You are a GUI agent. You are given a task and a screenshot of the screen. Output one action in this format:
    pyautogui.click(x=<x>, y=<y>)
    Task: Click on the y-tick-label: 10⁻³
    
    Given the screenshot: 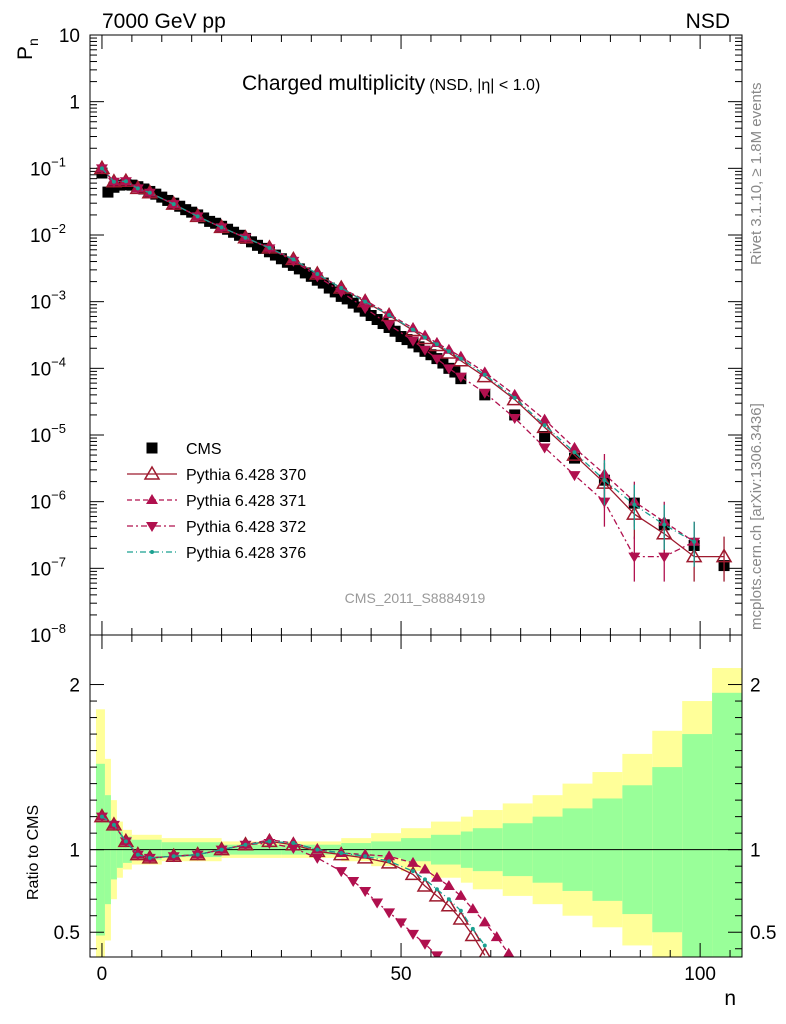 What is the action you would take?
    pyautogui.click(x=48, y=301)
    